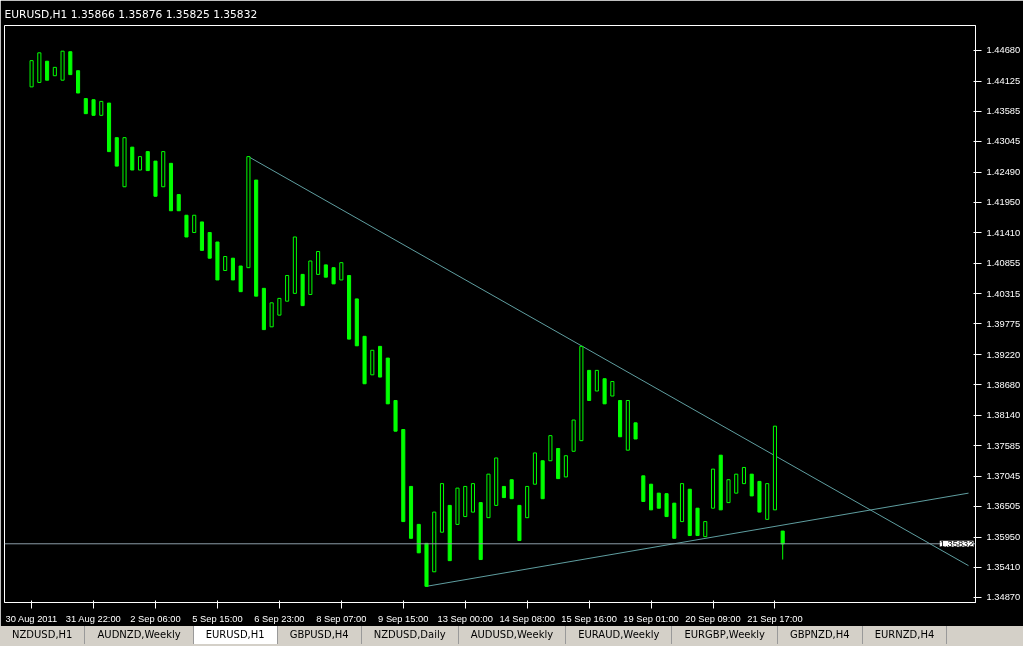  I want to click on x-tick-label: 19 Sep 01:00, so click(651, 618).